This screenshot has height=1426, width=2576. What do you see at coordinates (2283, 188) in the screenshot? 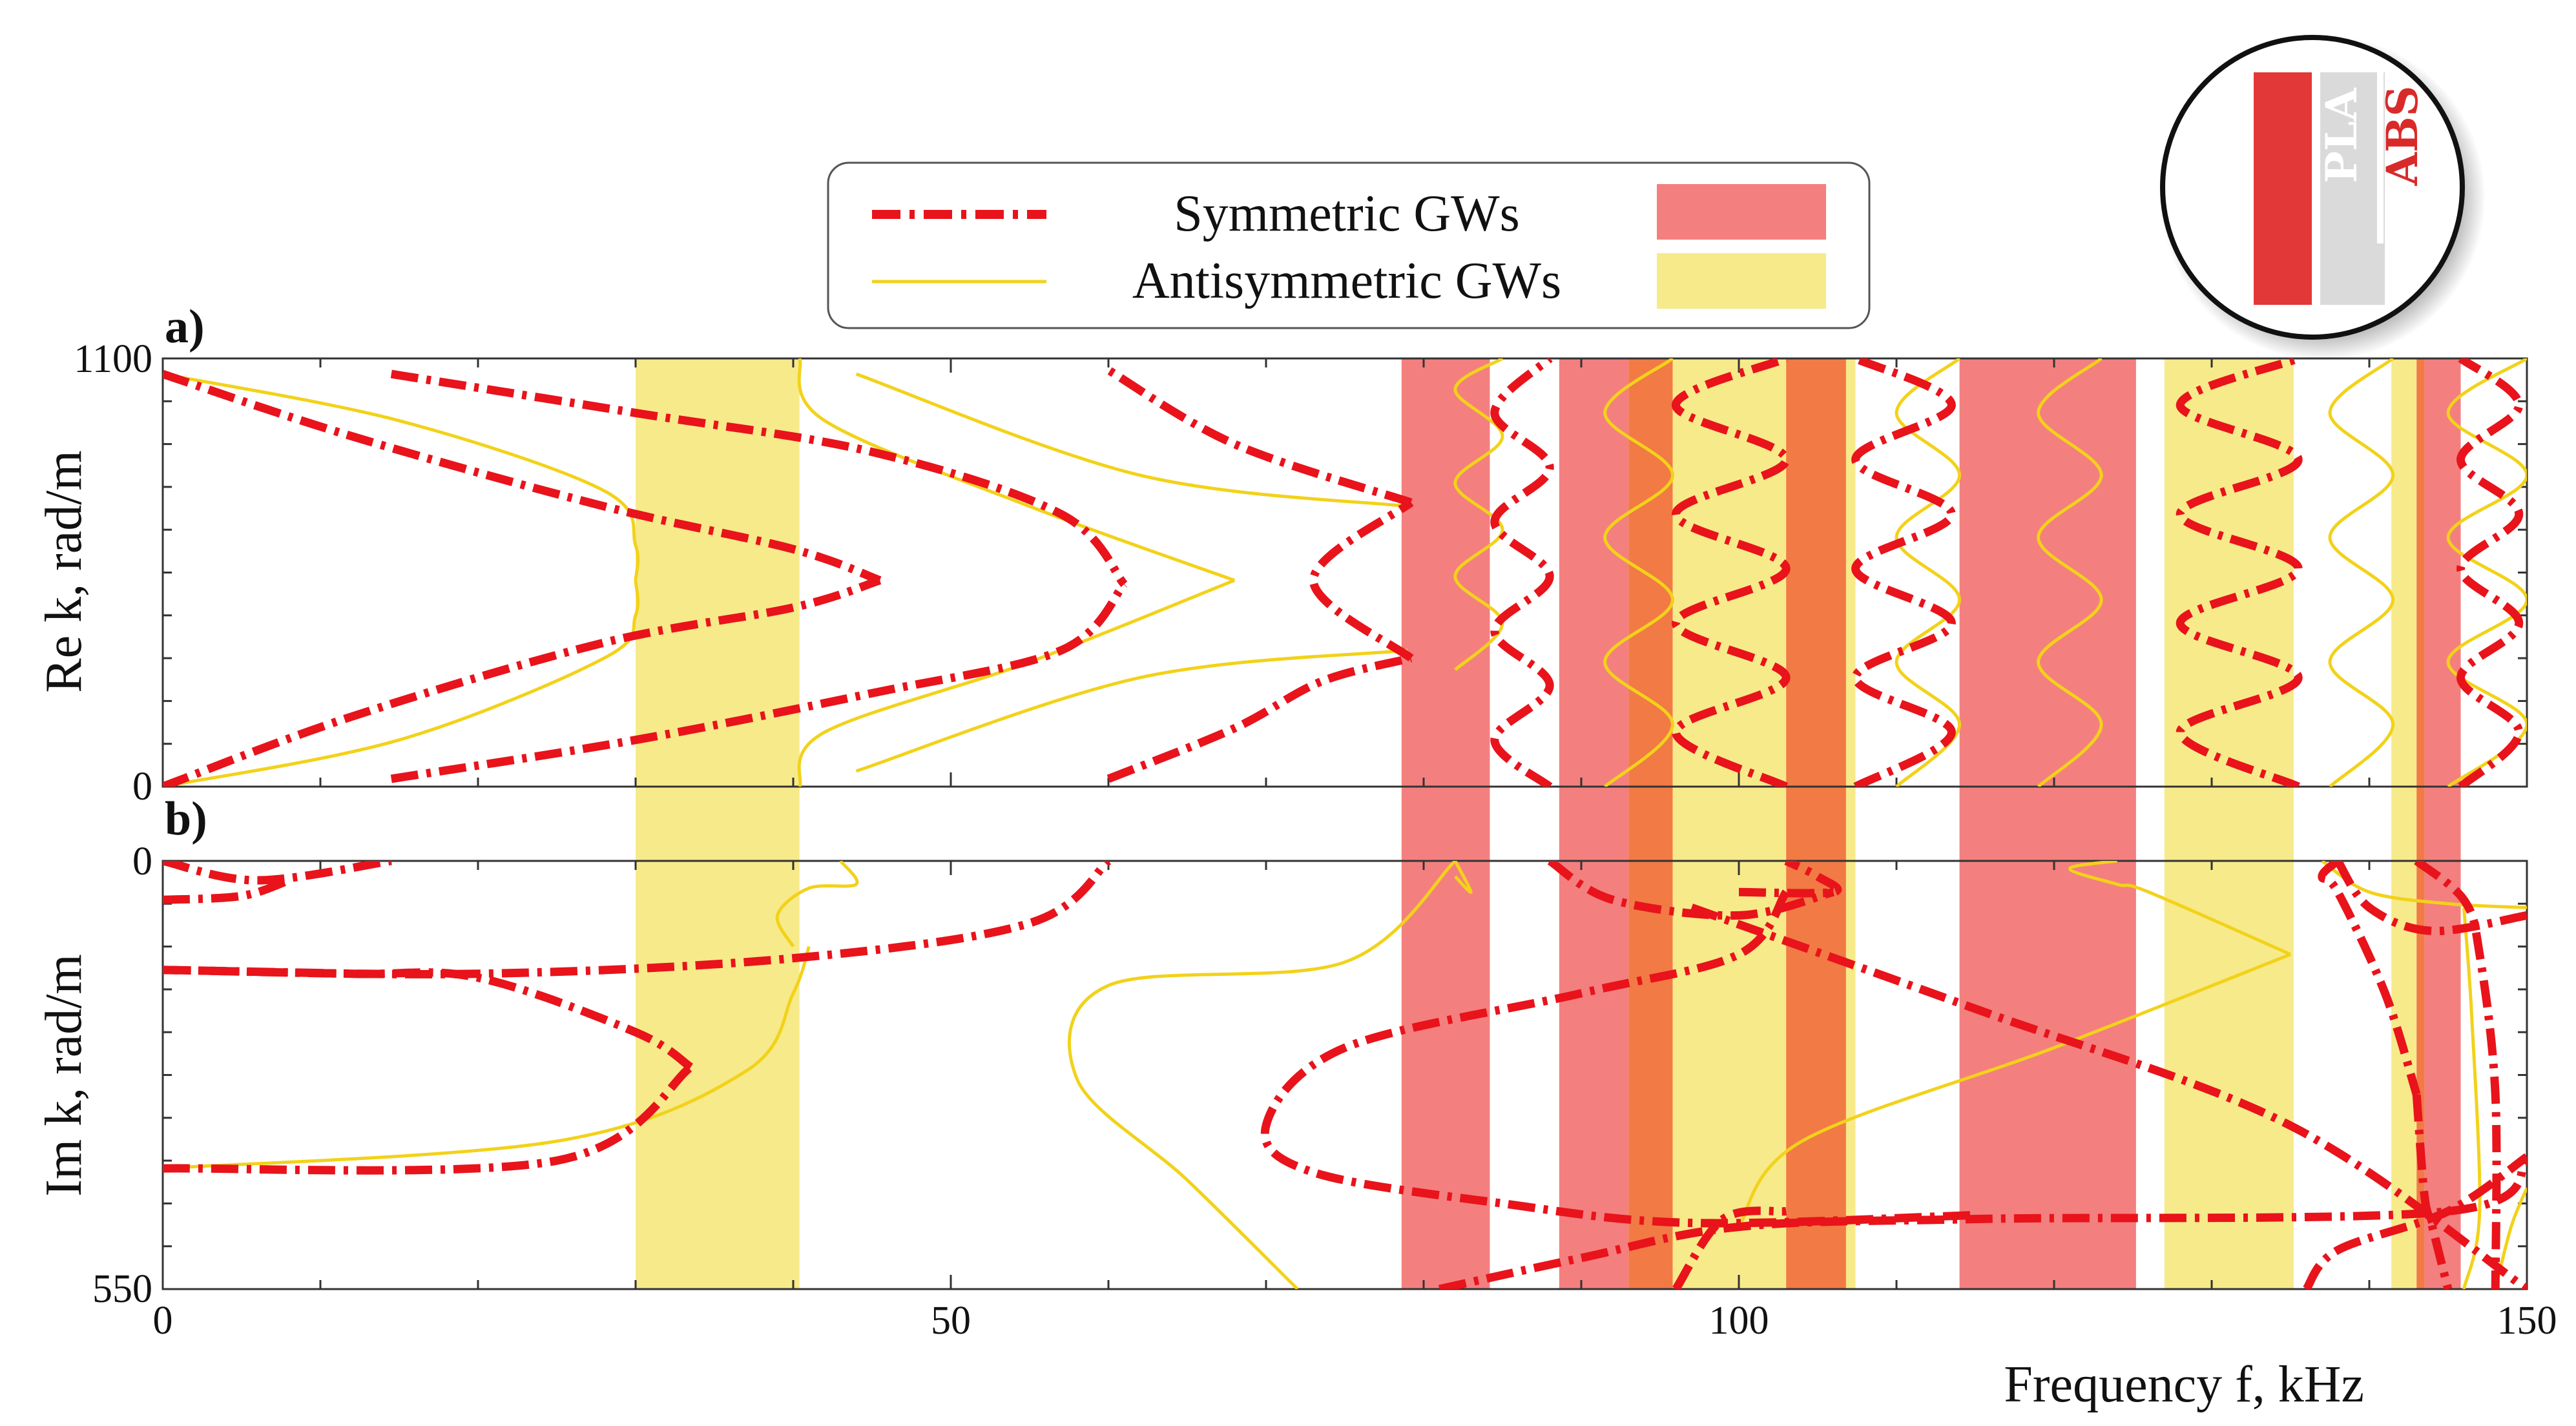
I see `pla-layer` at bounding box center [2283, 188].